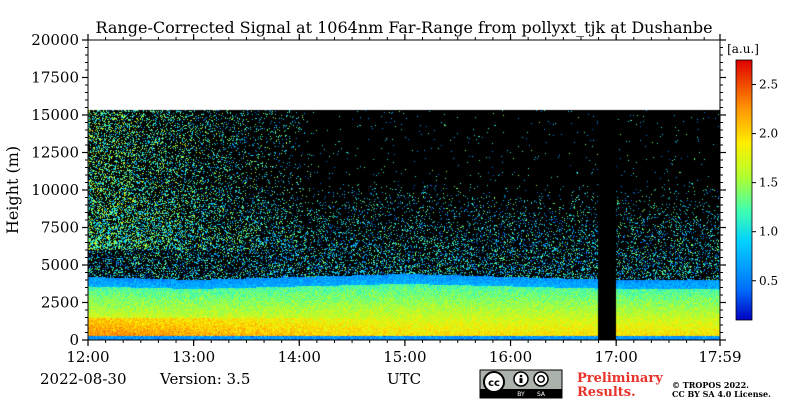 The height and width of the screenshot is (400, 800). Describe the element at coordinates (620, 378) in the screenshot. I see `preliminary-label-line1: Preliminary` at that location.